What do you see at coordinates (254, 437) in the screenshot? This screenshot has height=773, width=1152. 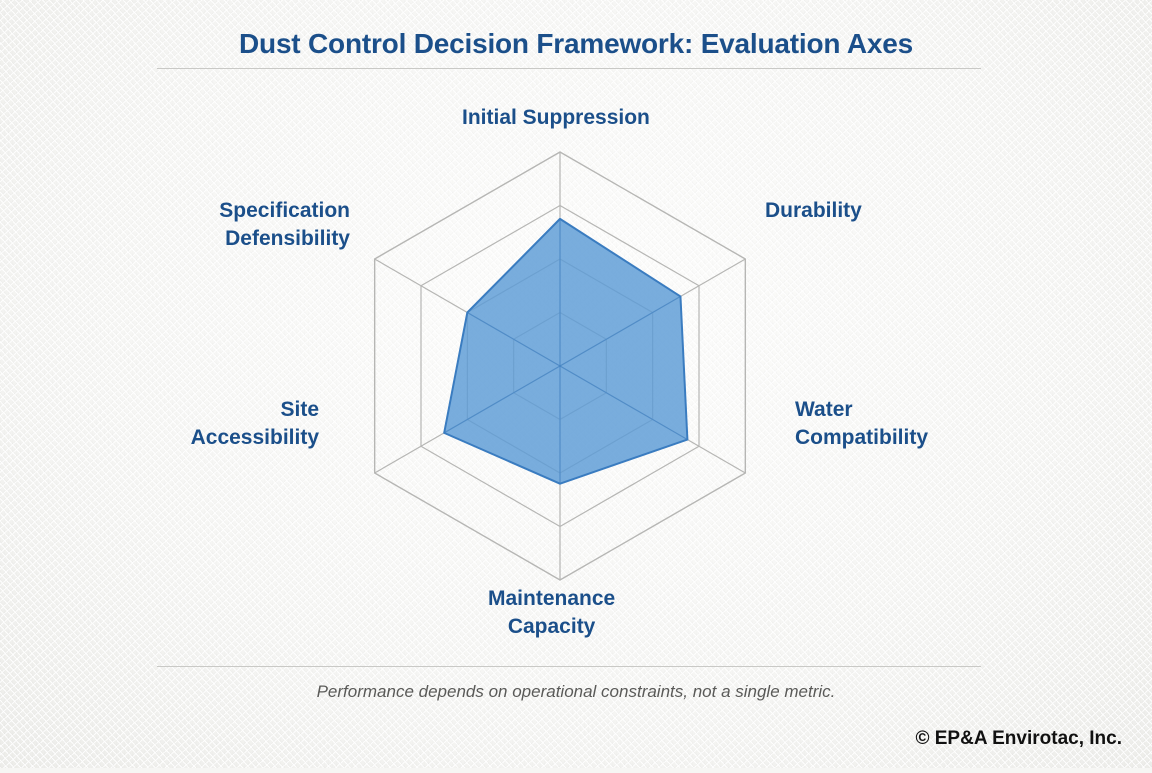 I see `axis-label-line-2: Accessibility` at bounding box center [254, 437].